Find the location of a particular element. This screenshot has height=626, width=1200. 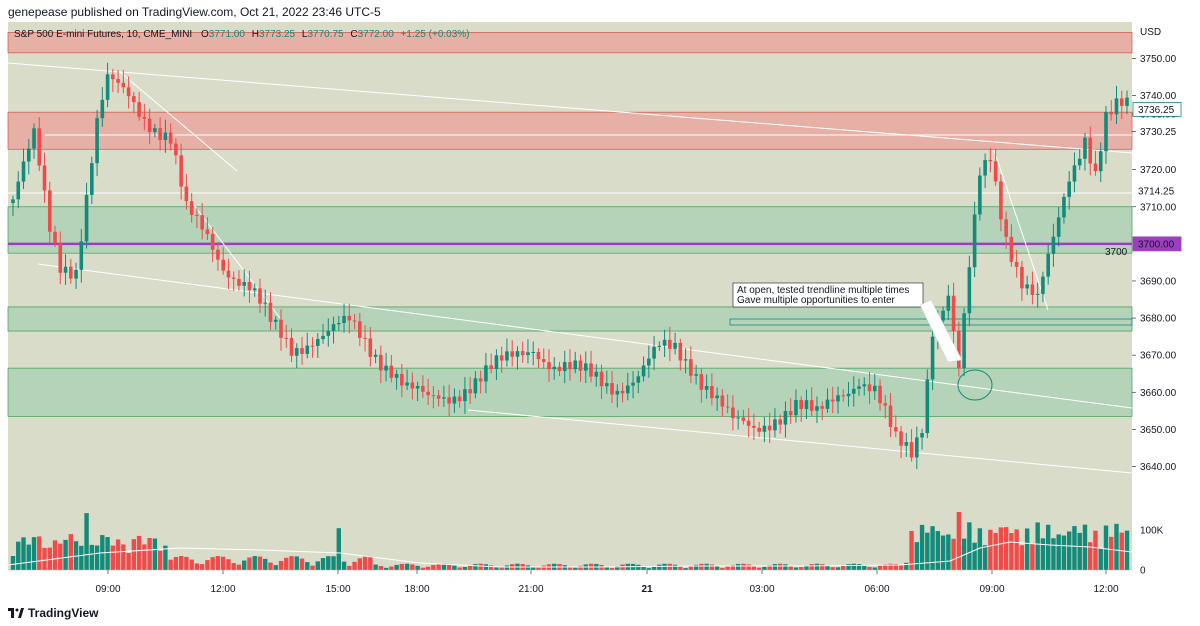

change-value: +1.25 (+0.03%) is located at coordinates (435, 34).